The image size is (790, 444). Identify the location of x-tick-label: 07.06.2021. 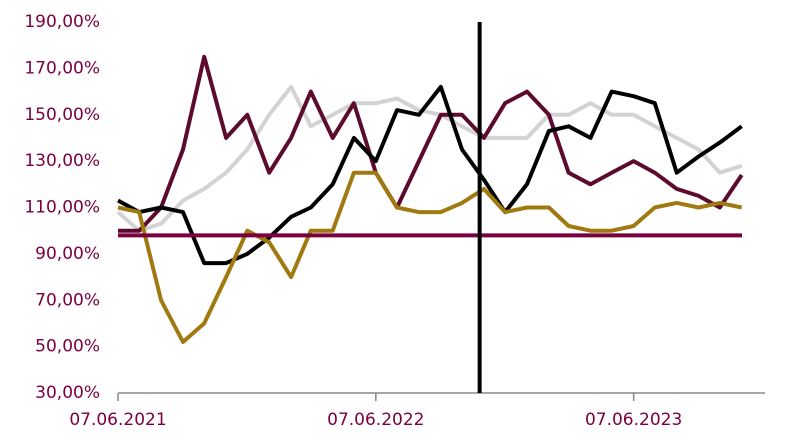
(117, 420).